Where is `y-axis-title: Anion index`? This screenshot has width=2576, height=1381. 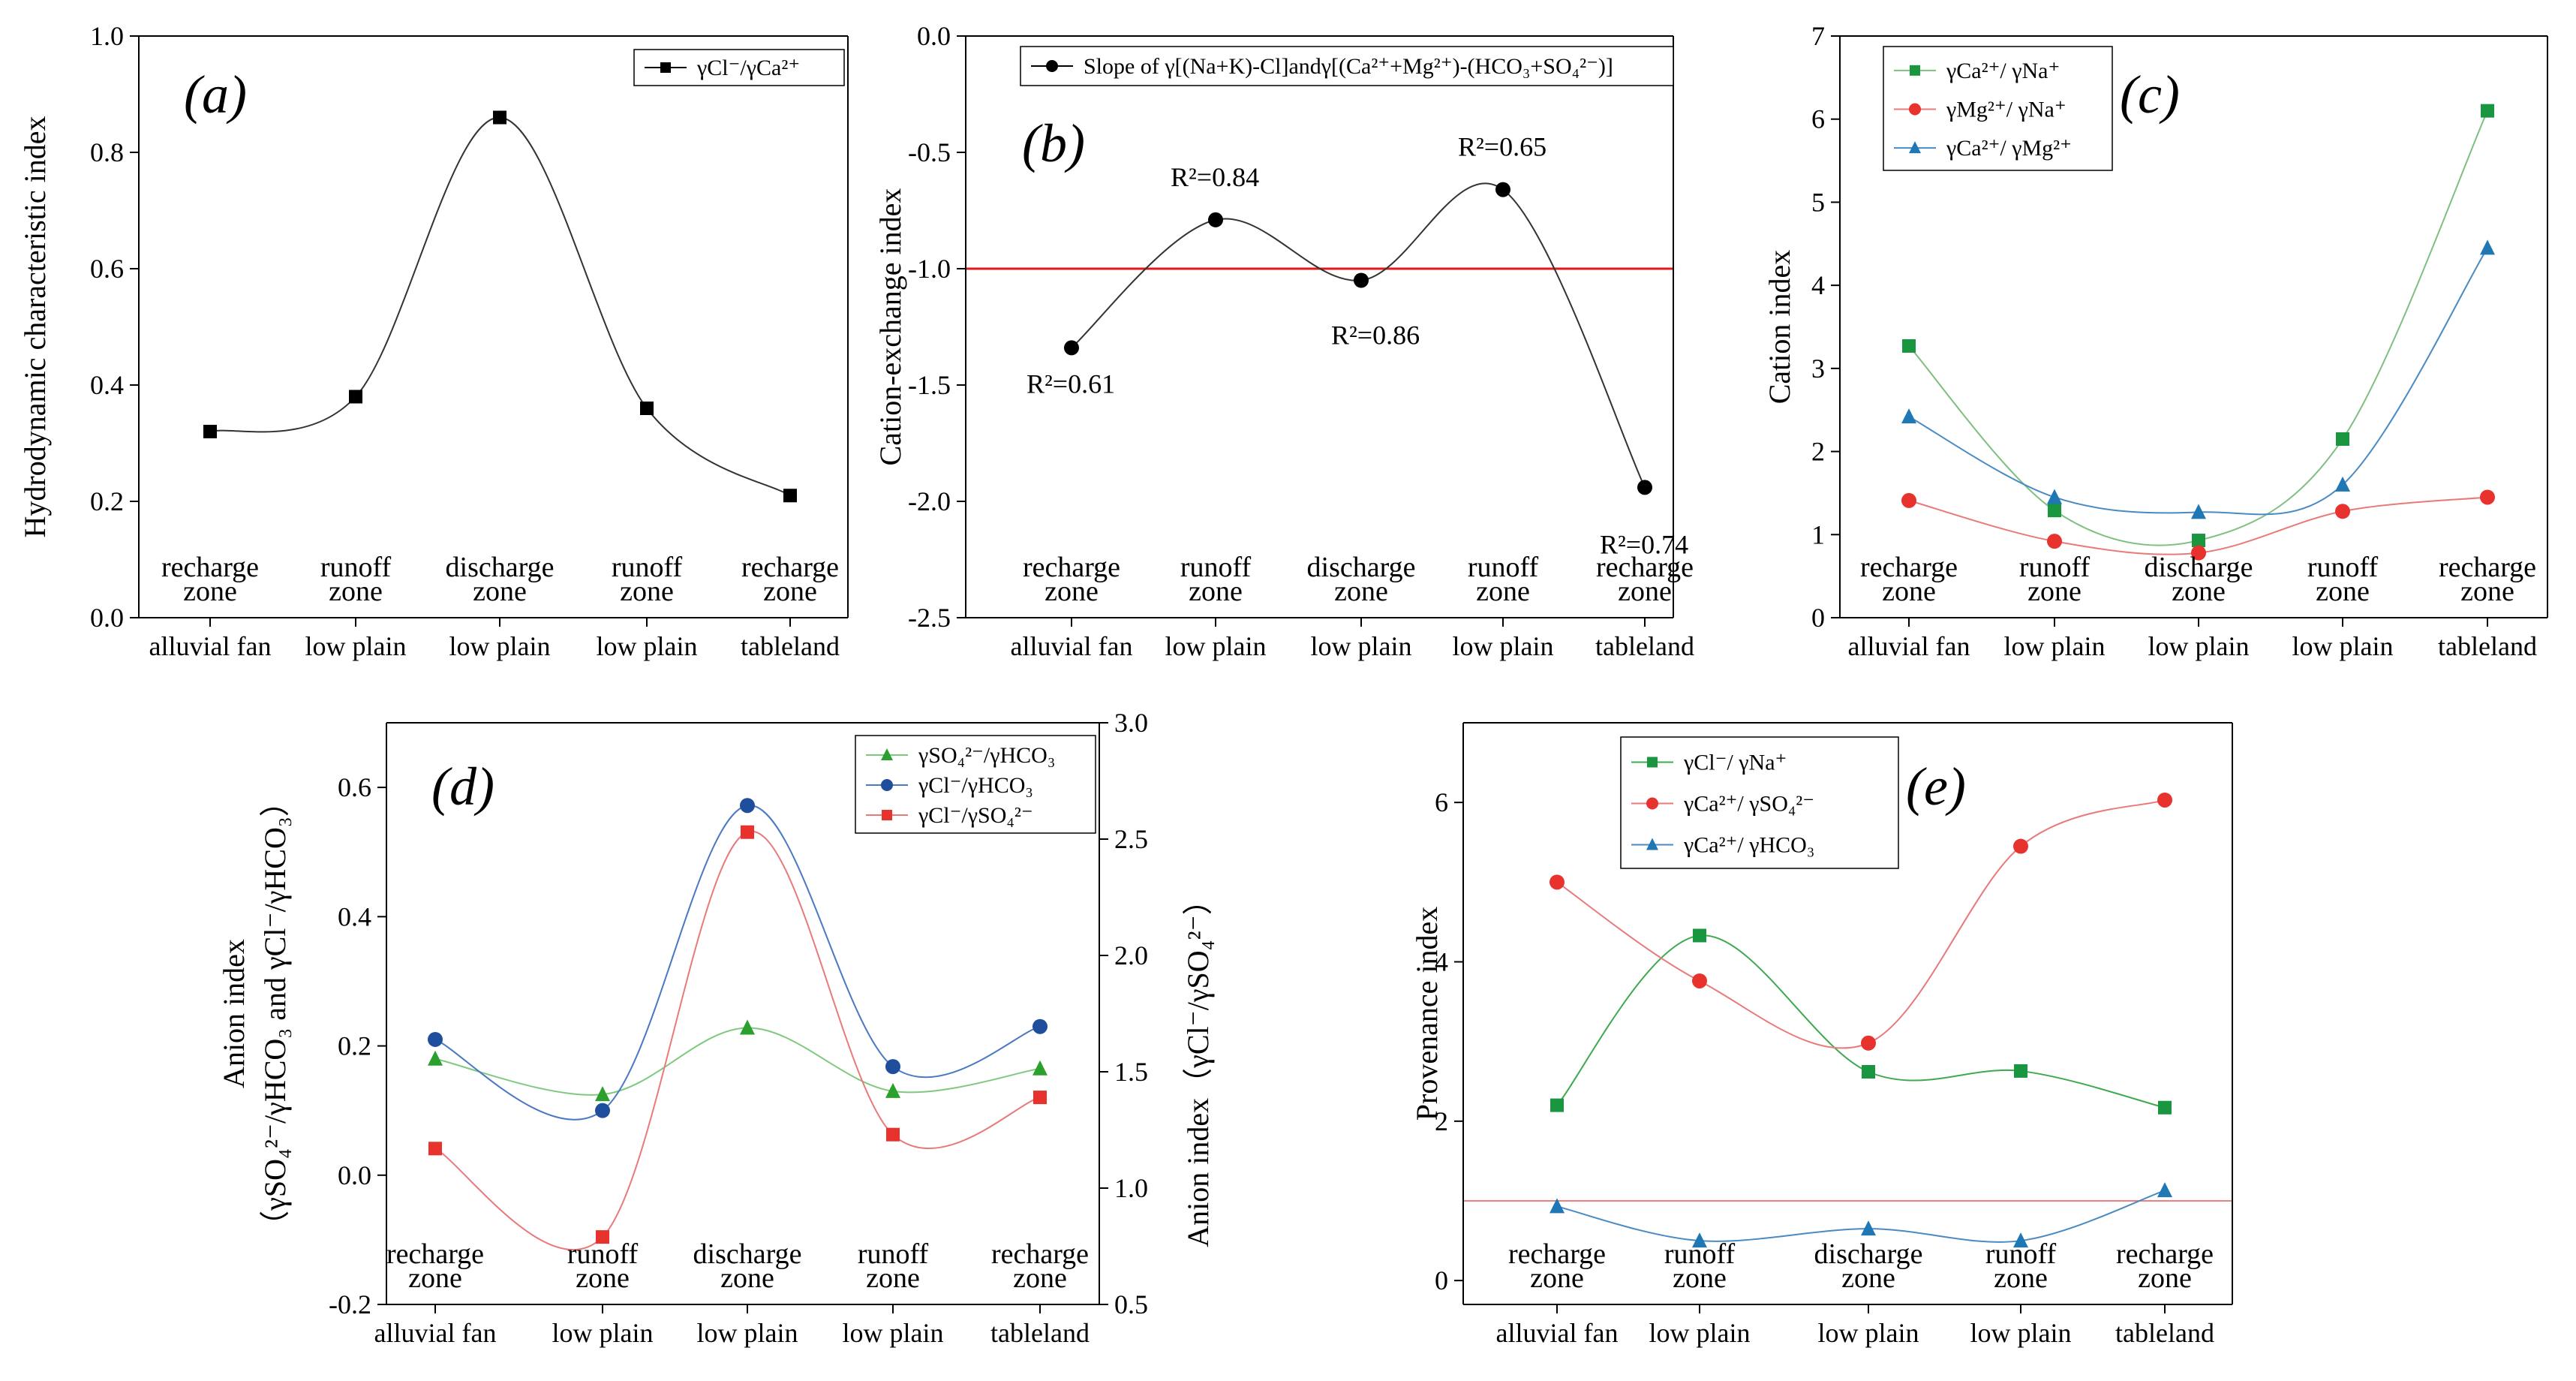 y-axis-title: Anion index is located at coordinates (234, 1013).